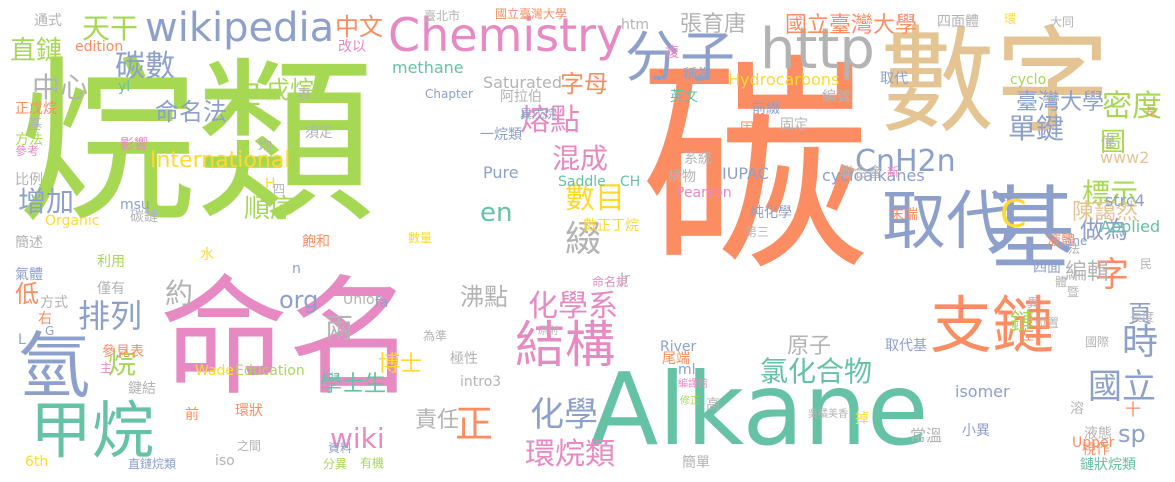 This screenshot has height=482, width=1175. I want to click on word-76: Upper, so click(1093, 443).